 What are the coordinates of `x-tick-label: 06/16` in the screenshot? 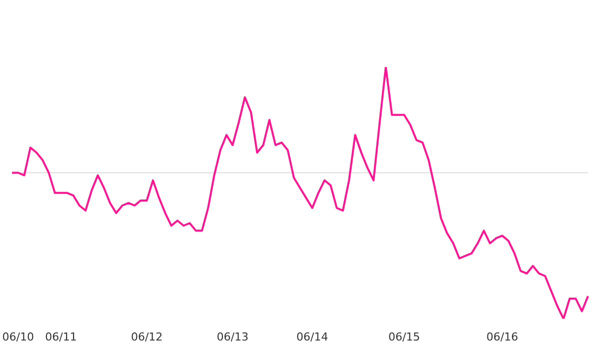 It's located at (502, 337).